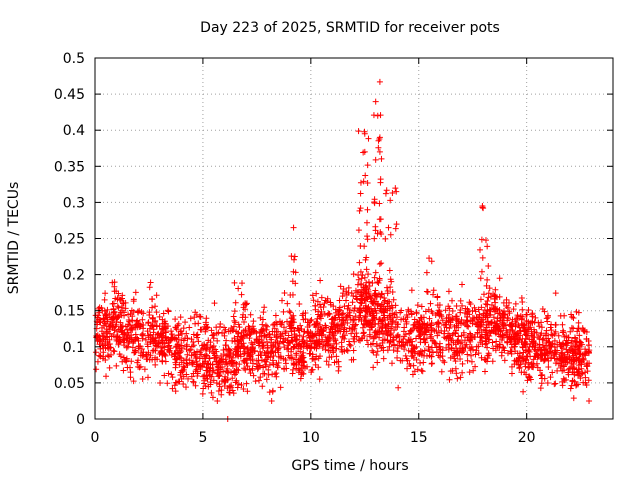  Describe the element at coordinates (74, 348) in the screenshot. I see `y-tick-label: 0.1` at that location.